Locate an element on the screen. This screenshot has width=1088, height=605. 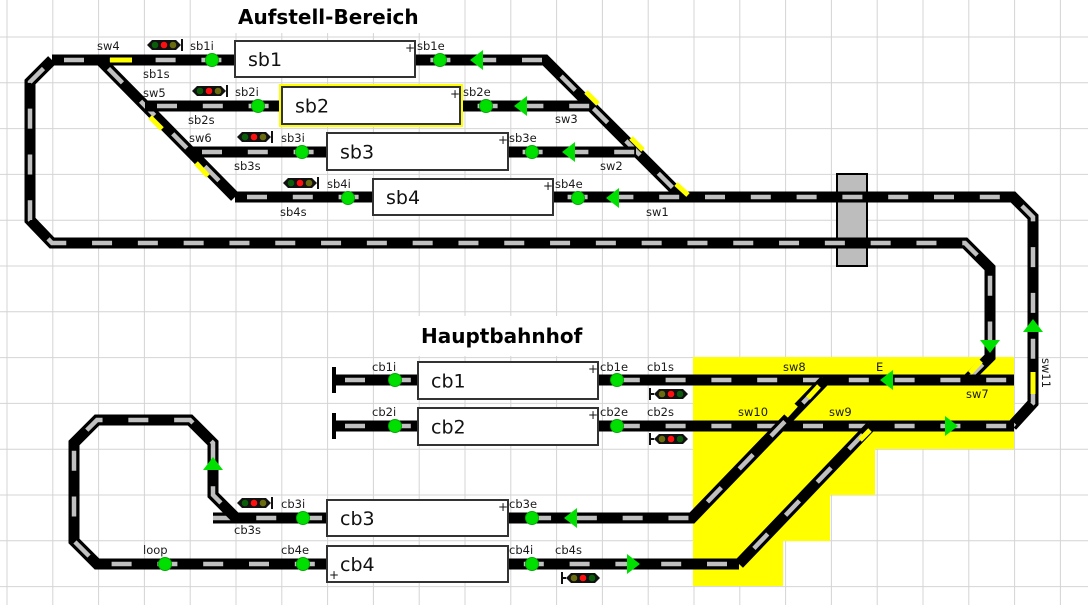
section-title-upper: Aufstell-Bereich is located at coordinates (328, 17).